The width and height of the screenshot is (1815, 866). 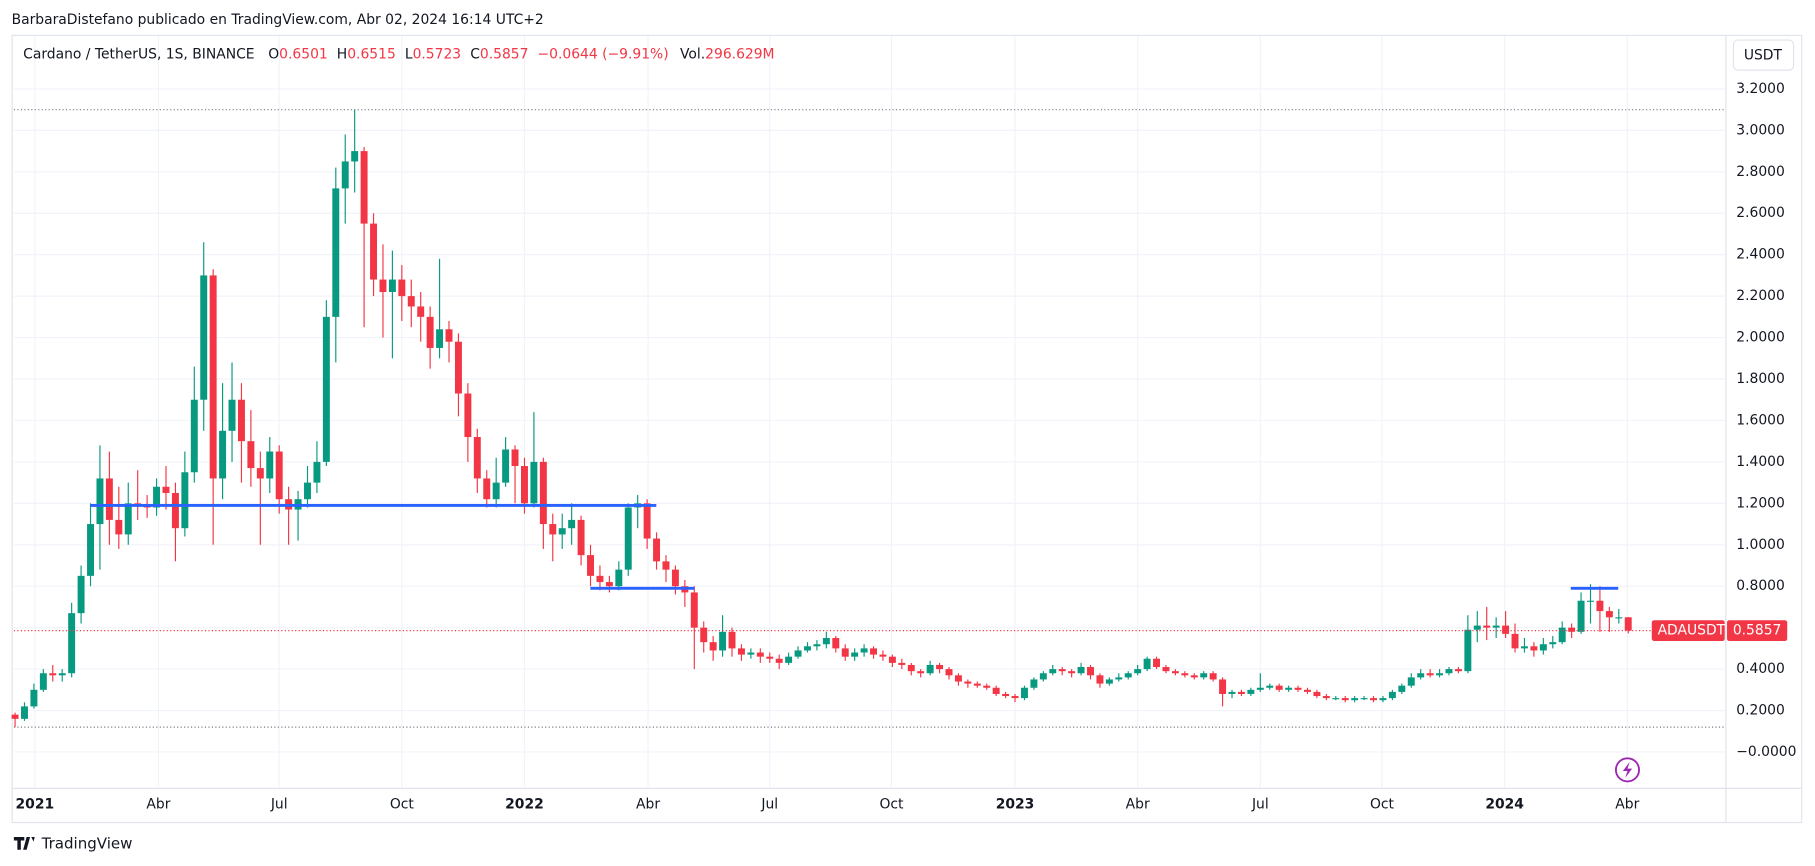 What do you see at coordinates (1627, 769) in the screenshot?
I see `event-icon-bolt` at bounding box center [1627, 769].